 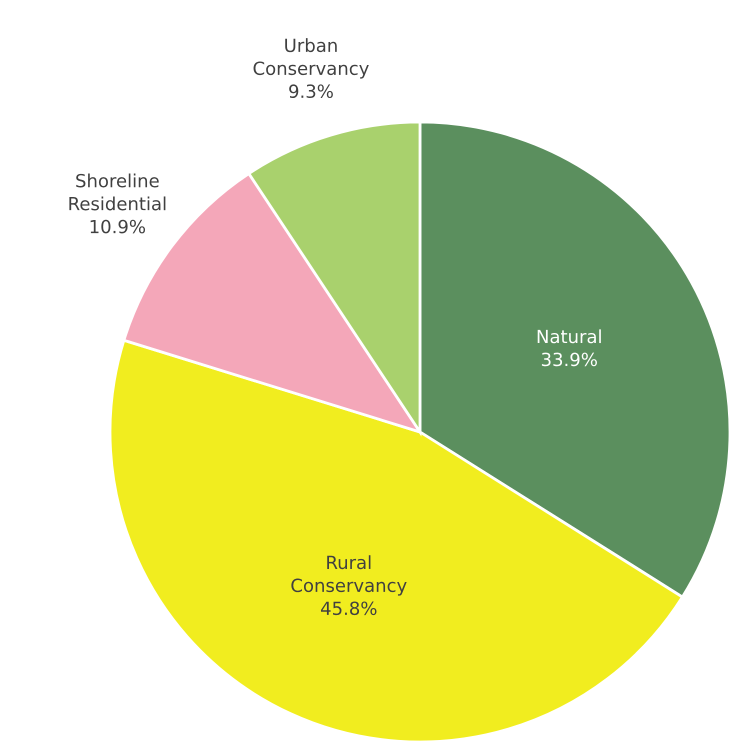 I want to click on data-label: 10.9%, so click(x=118, y=227).